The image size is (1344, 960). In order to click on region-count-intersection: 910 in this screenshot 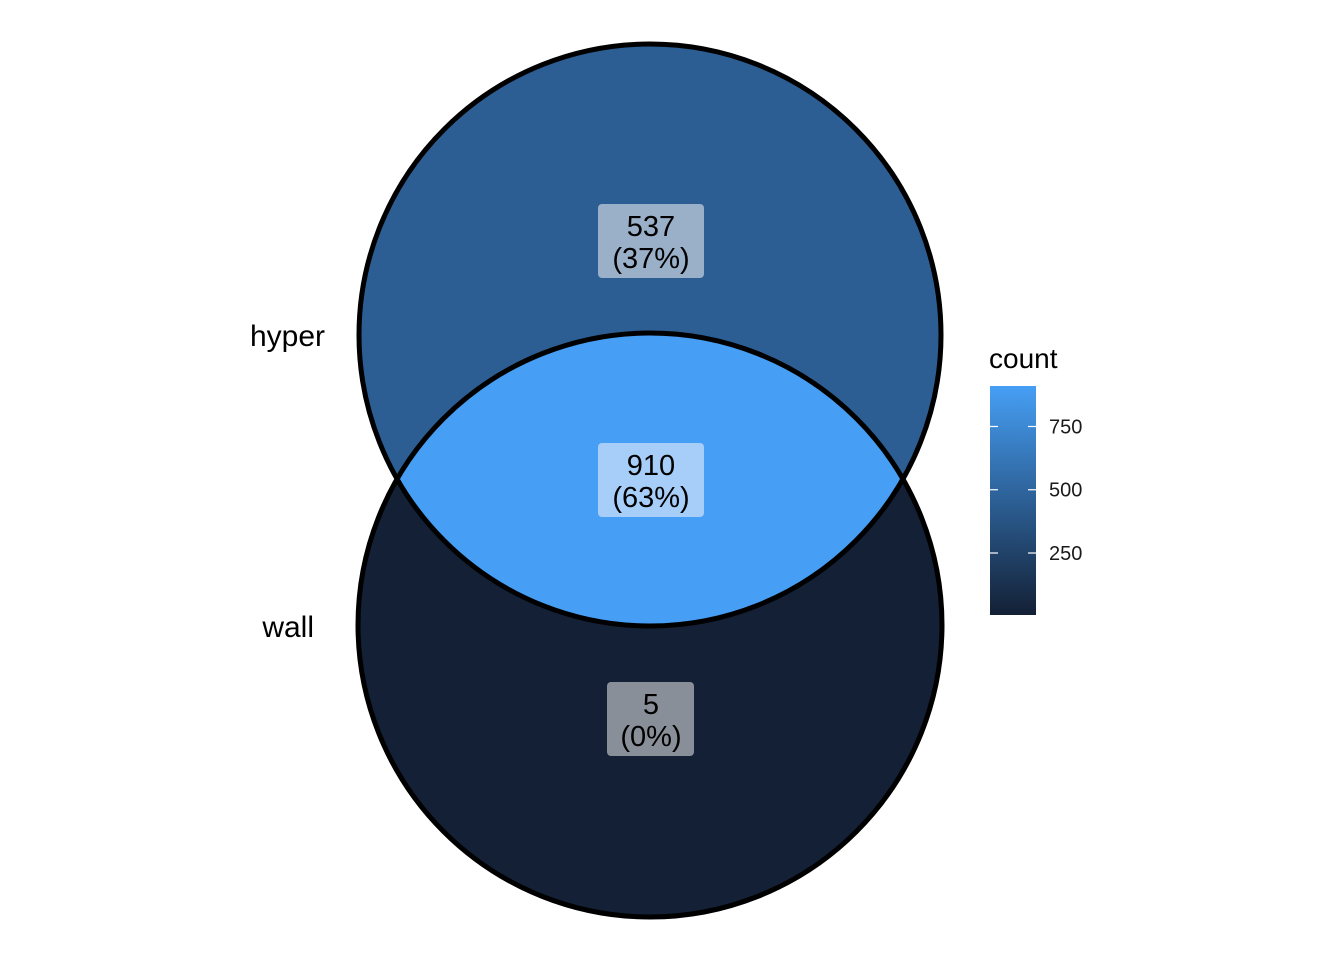, I will do `click(651, 466)`.